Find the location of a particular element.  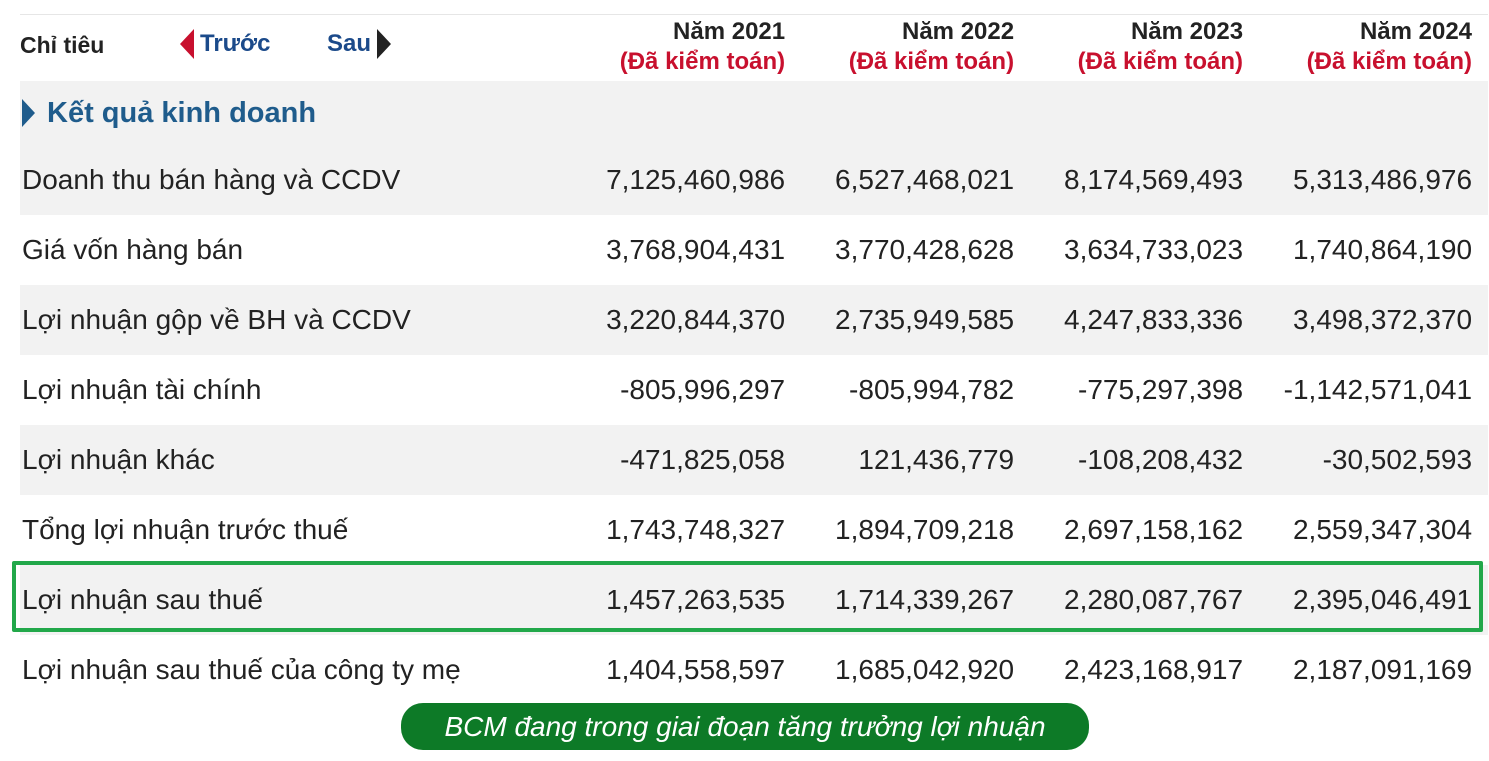

cell-value: 4,247,833,336 is located at coordinates (1154, 319).